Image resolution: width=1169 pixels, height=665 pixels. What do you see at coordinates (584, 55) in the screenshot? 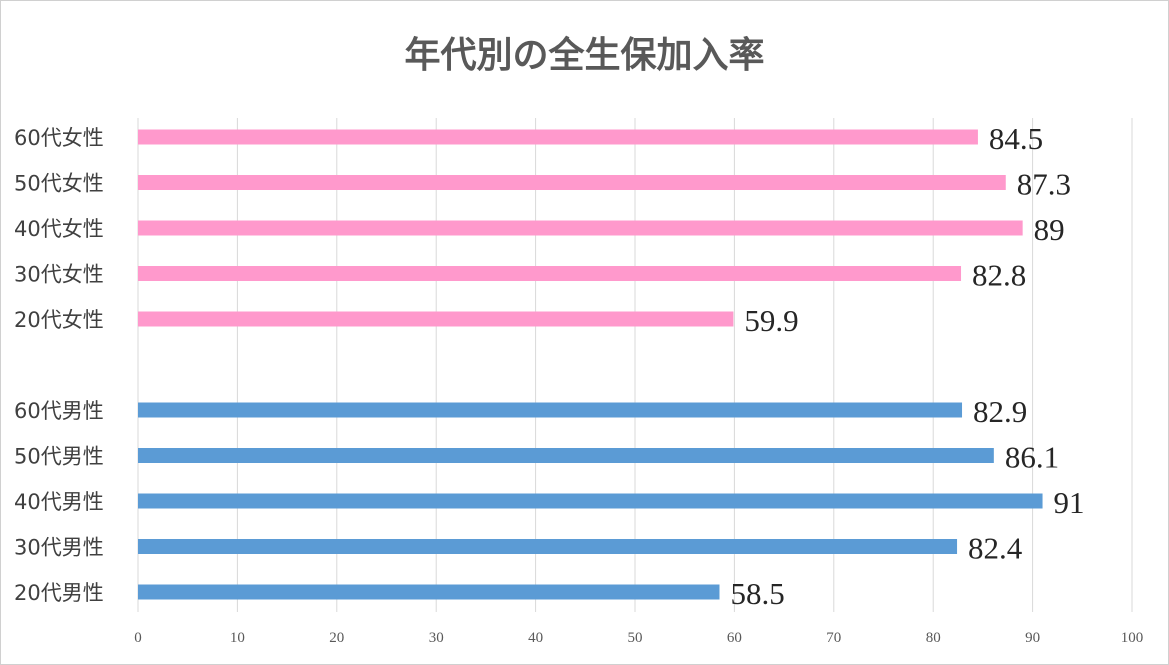
I see `chart-title: 年代別の全生保加入率` at bounding box center [584, 55].